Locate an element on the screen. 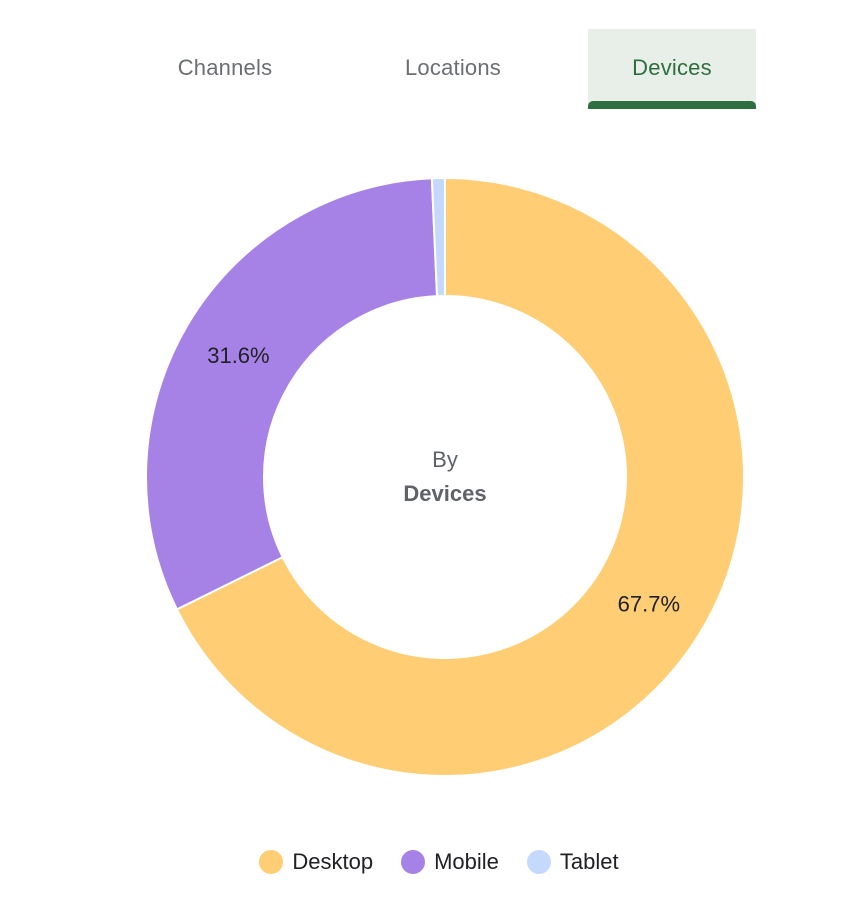 This screenshot has height=922, width=862. tab-channels: Channels is located at coordinates (225, 69).